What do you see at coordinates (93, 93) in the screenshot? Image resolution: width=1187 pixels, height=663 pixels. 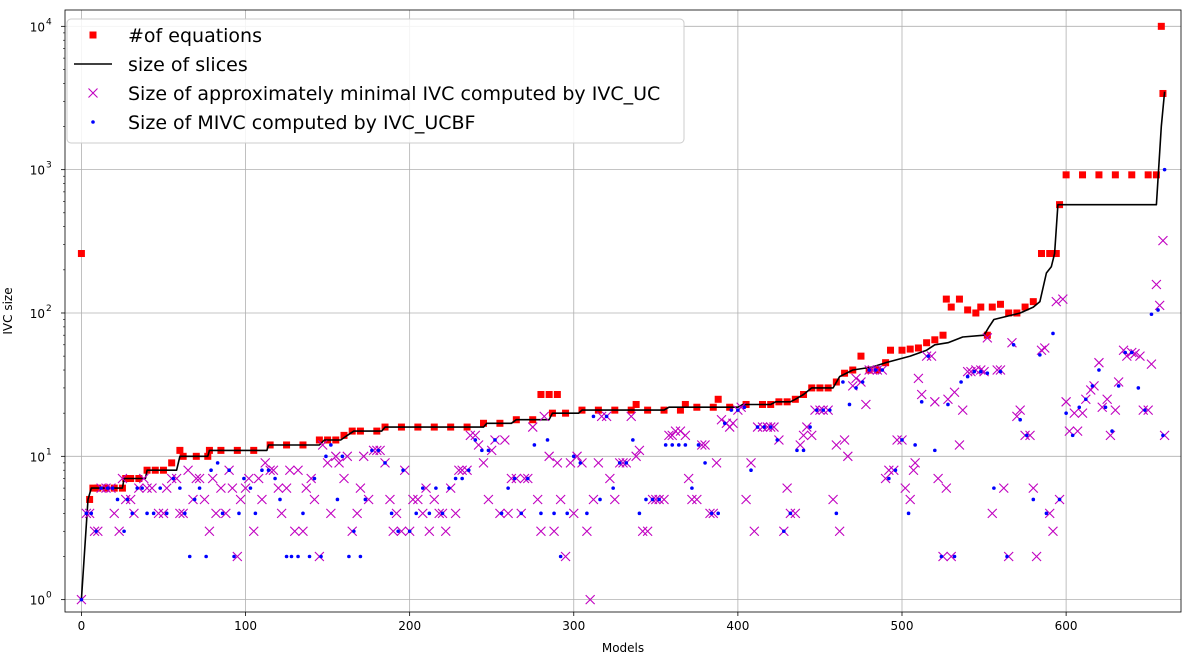 I see `legend-marker-swatch` at bounding box center [93, 93].